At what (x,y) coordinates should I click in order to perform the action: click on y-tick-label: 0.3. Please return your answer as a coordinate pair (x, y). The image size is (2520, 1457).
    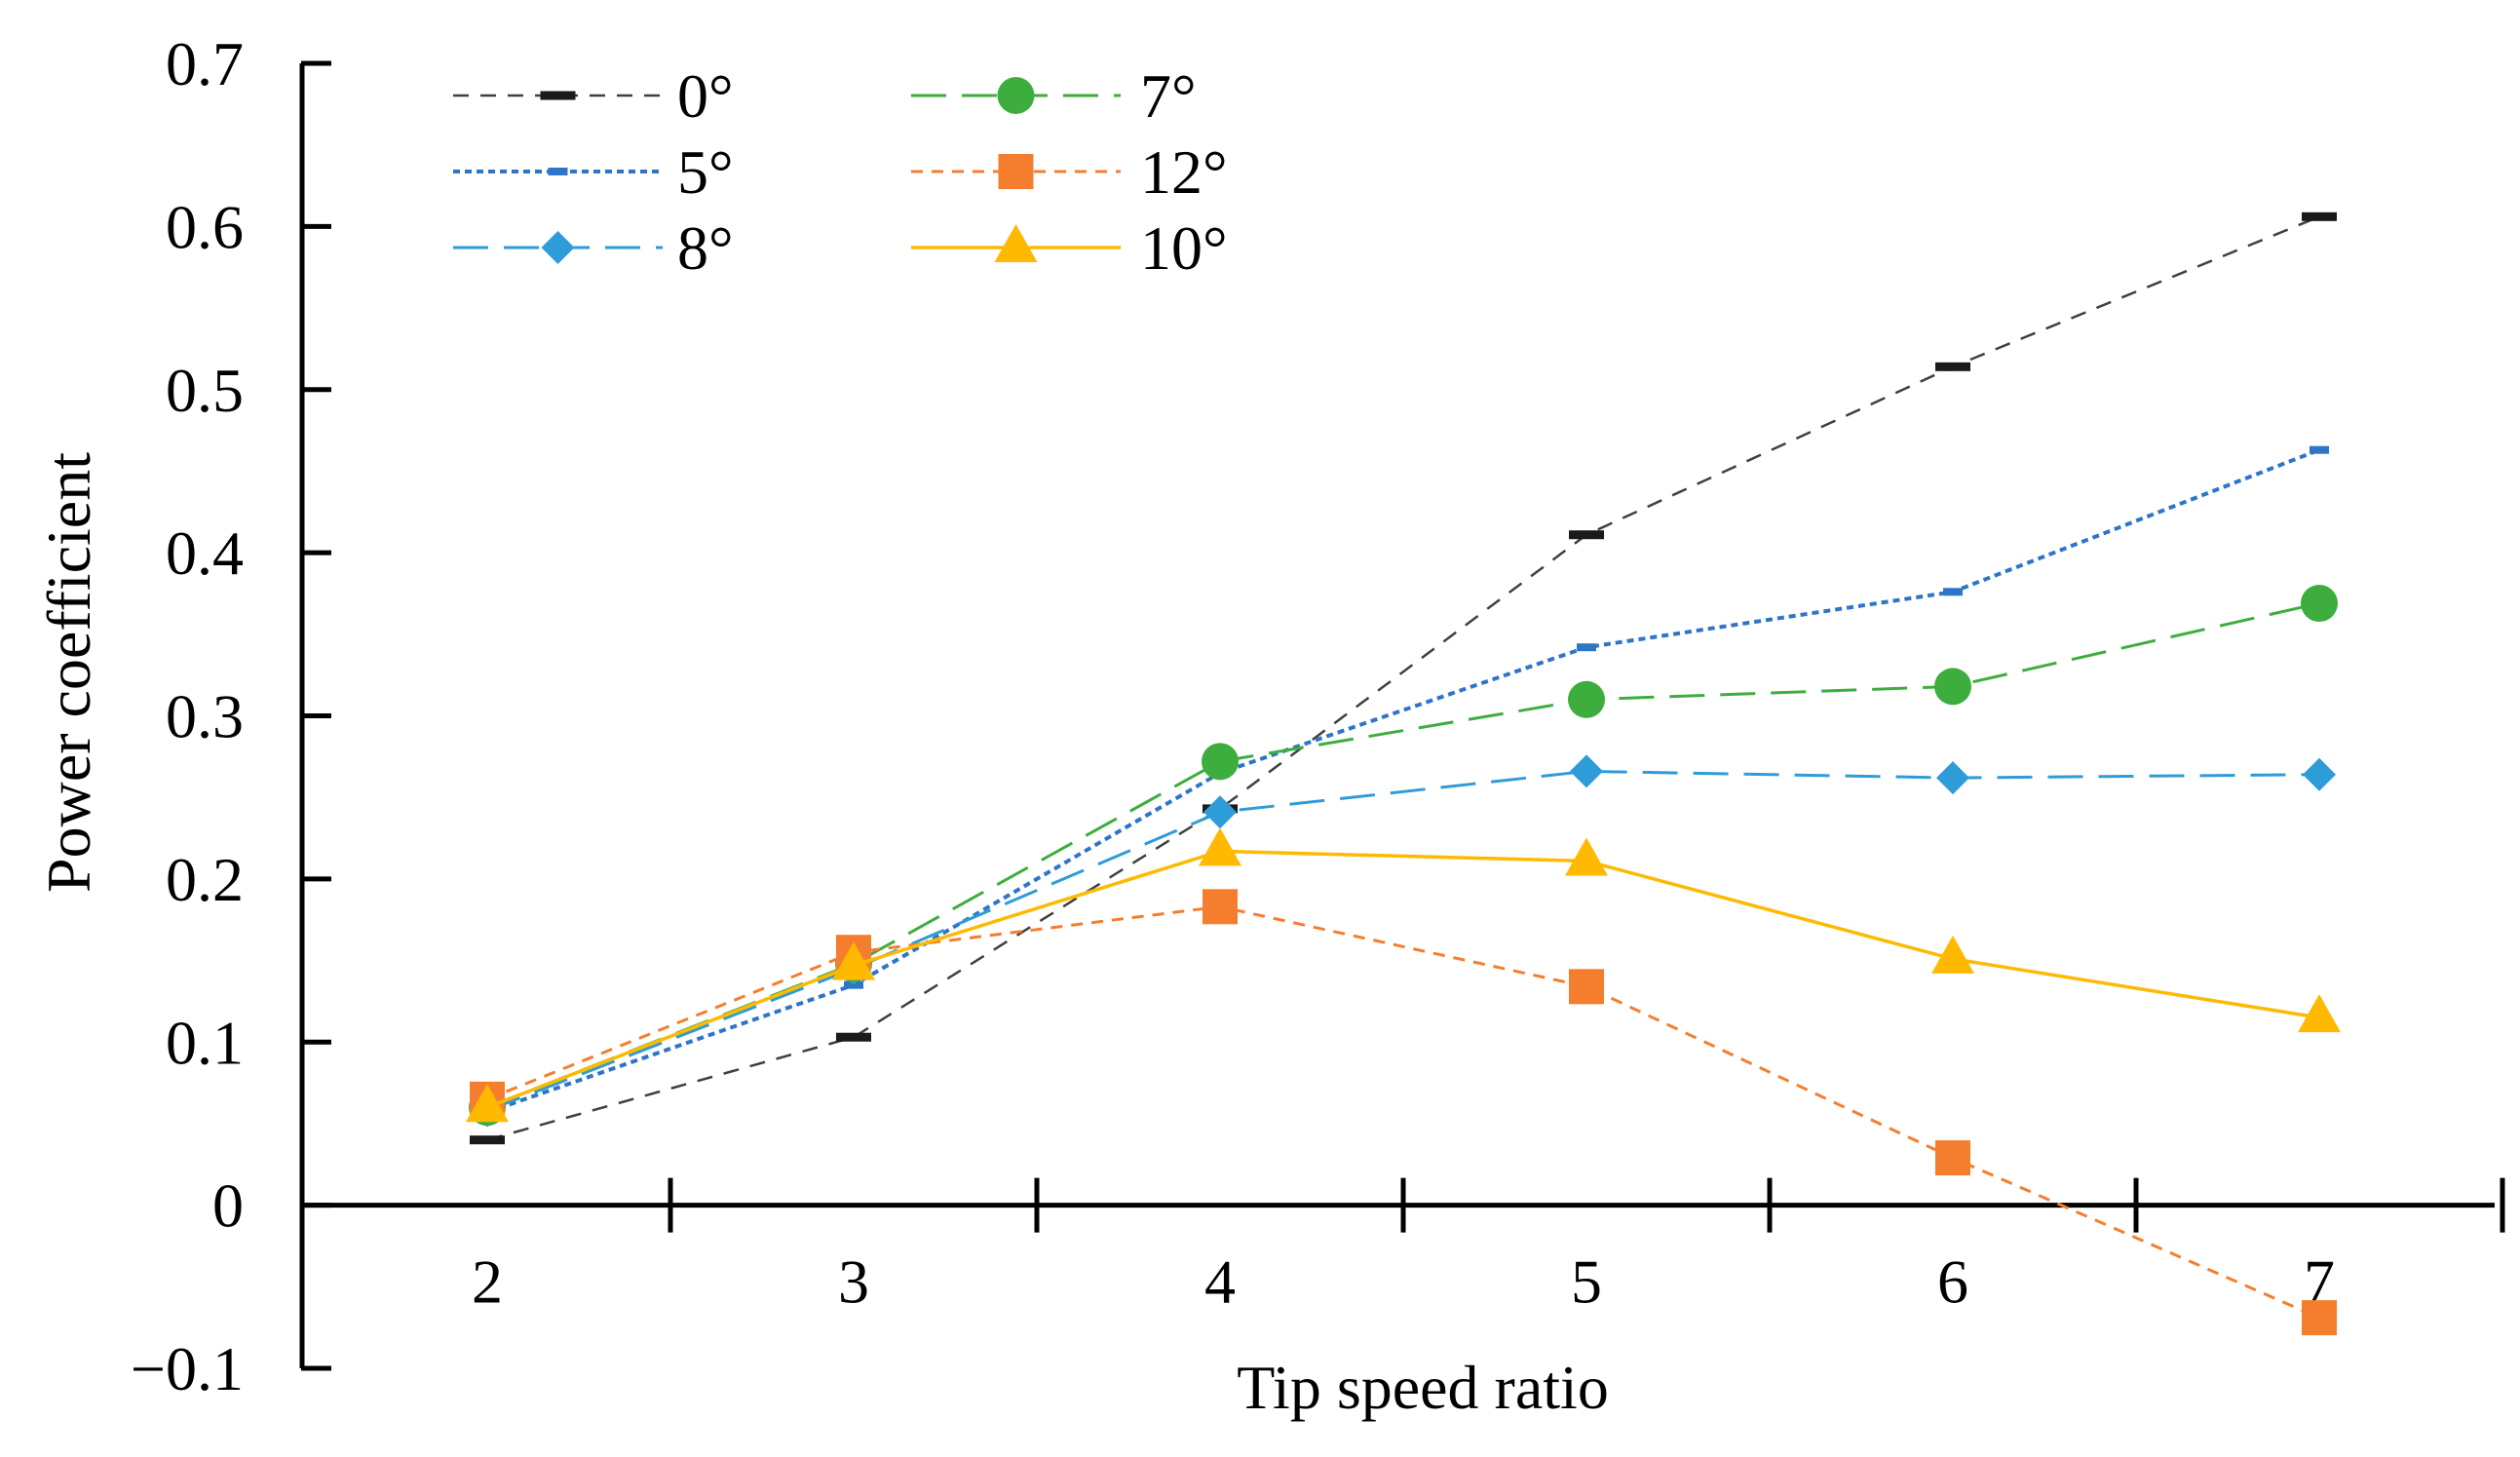
    Looking at the image, I should click on (205, 716).